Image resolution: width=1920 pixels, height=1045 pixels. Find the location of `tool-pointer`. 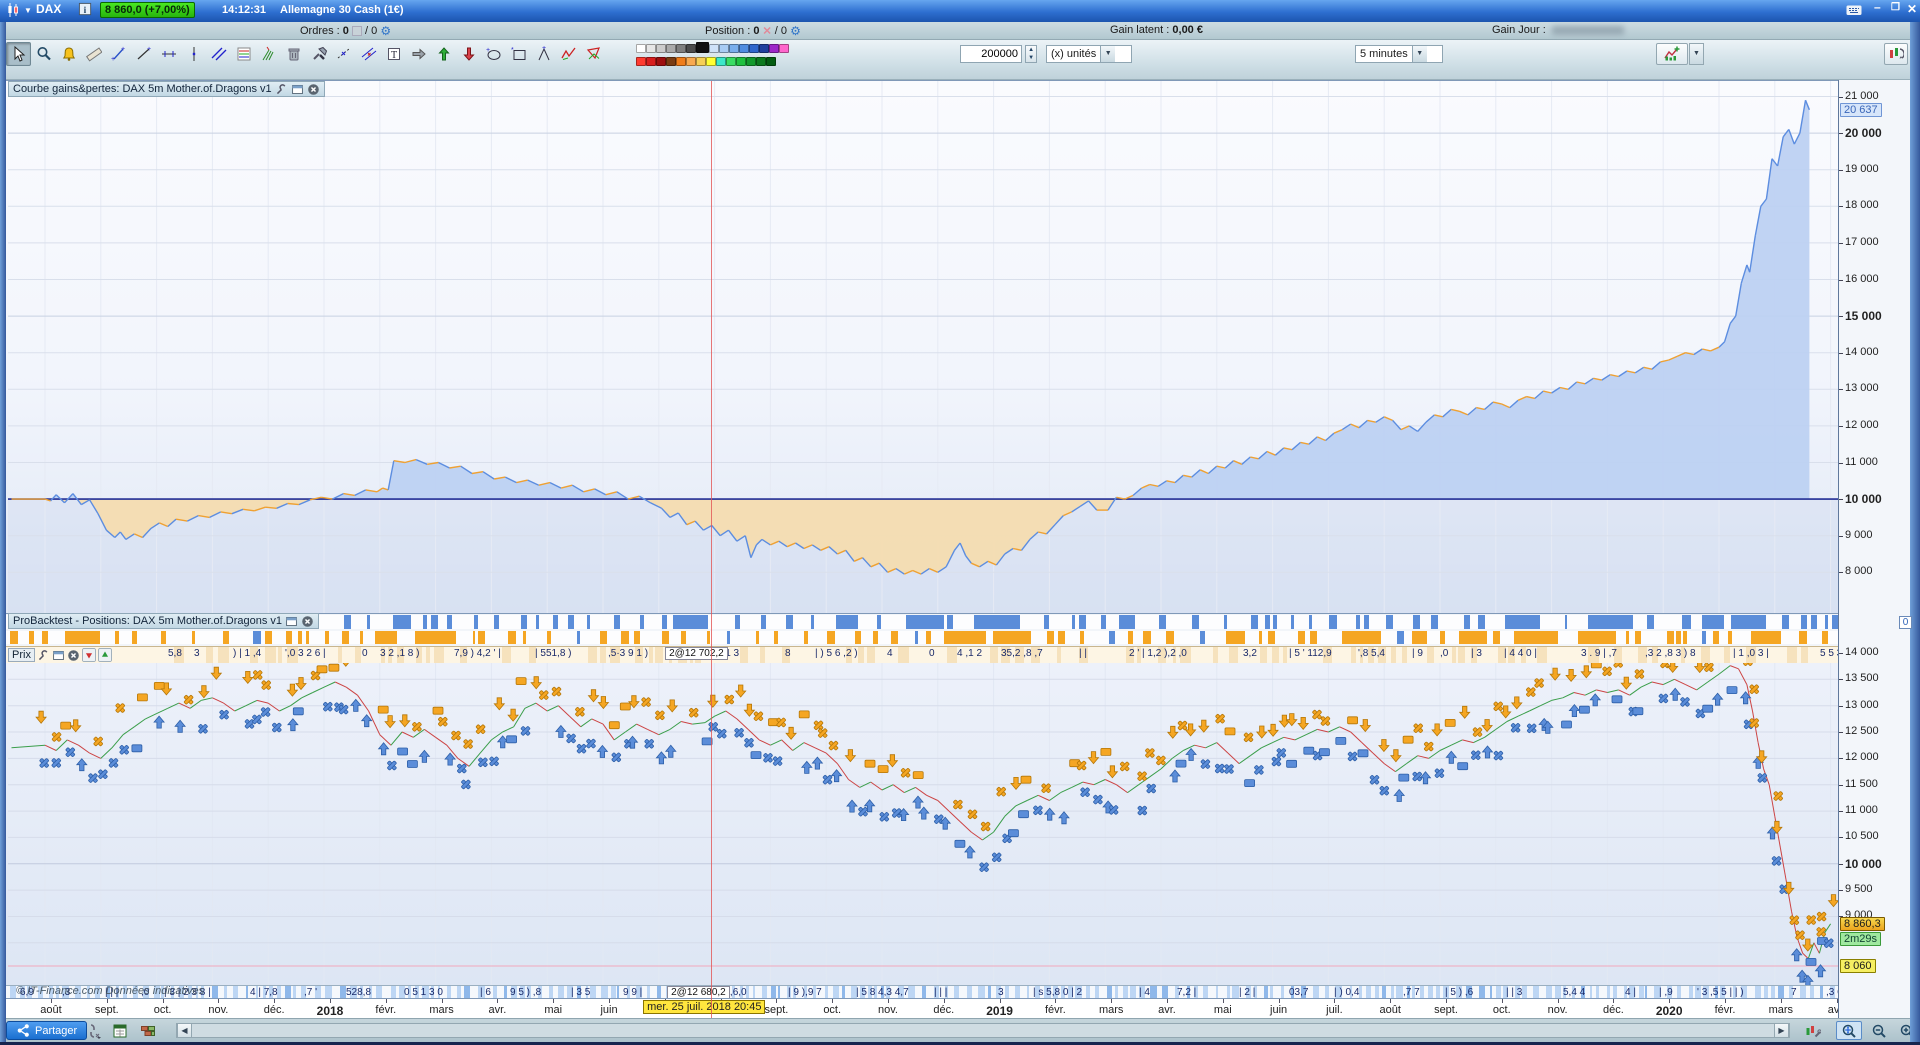

tool-pointer is located at coordinates (18, 54).